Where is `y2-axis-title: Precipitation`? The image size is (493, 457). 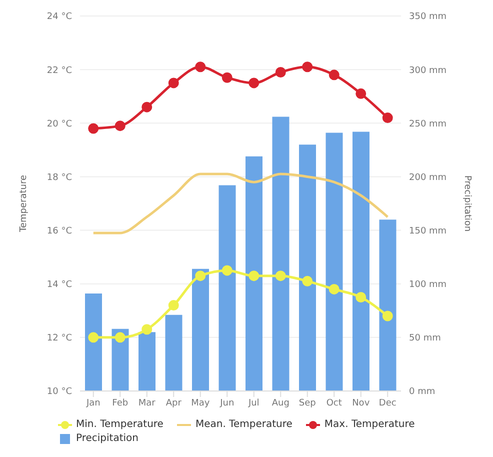 y2-axis-title: Precipitation is located at coordinates (467, 203).